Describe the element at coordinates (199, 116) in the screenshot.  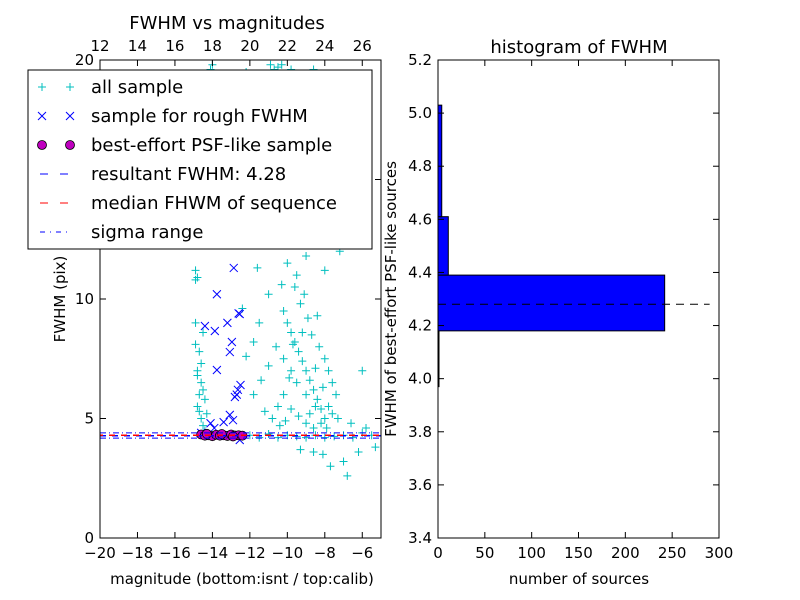
I see `legend-rough-sample: sample for rough FWHM` at that location.